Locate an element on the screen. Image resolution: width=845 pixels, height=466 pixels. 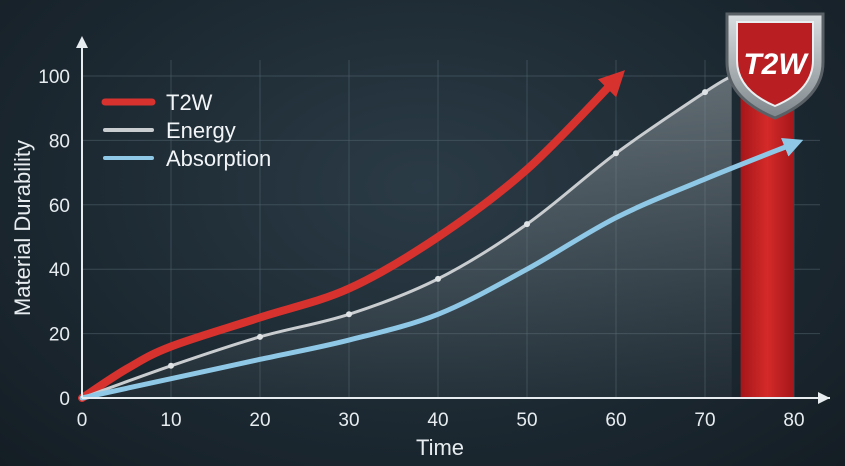
x-tick-label-30: 30 is located at coordinates (348, 420).